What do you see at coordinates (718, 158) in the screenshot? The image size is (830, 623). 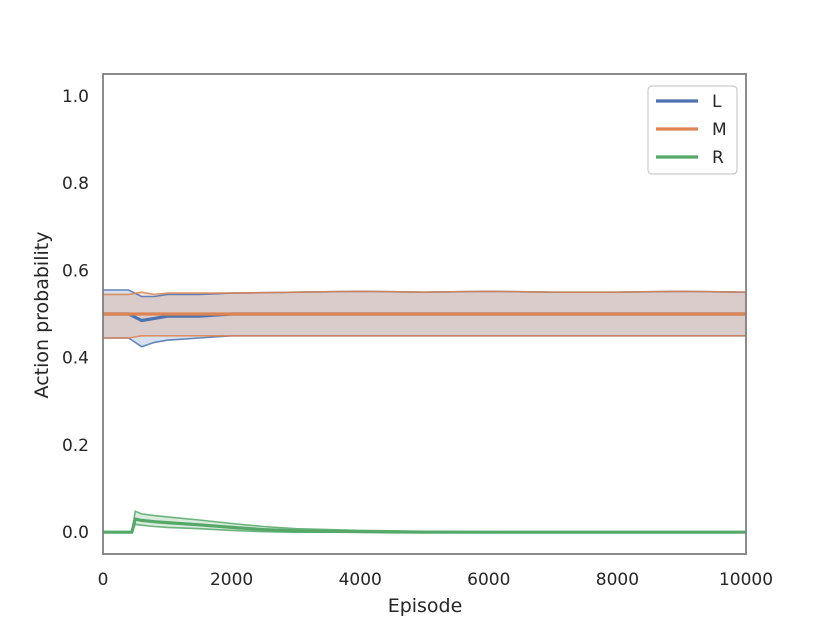 I see `legend-label-r: R` at bounding box center [718, 158].